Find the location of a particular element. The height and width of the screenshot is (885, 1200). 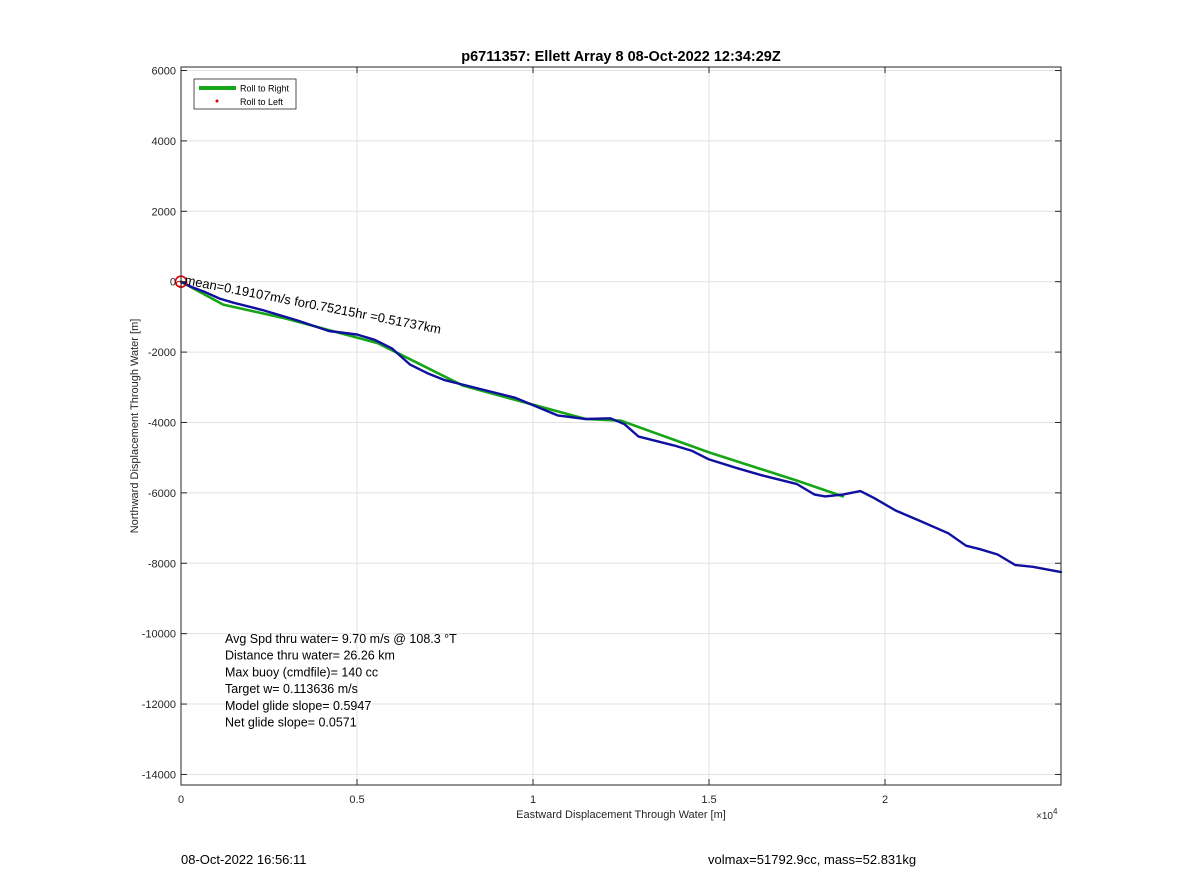

stats-line: Model glide slope= 0.5947 is located at coordinates (298, 706).